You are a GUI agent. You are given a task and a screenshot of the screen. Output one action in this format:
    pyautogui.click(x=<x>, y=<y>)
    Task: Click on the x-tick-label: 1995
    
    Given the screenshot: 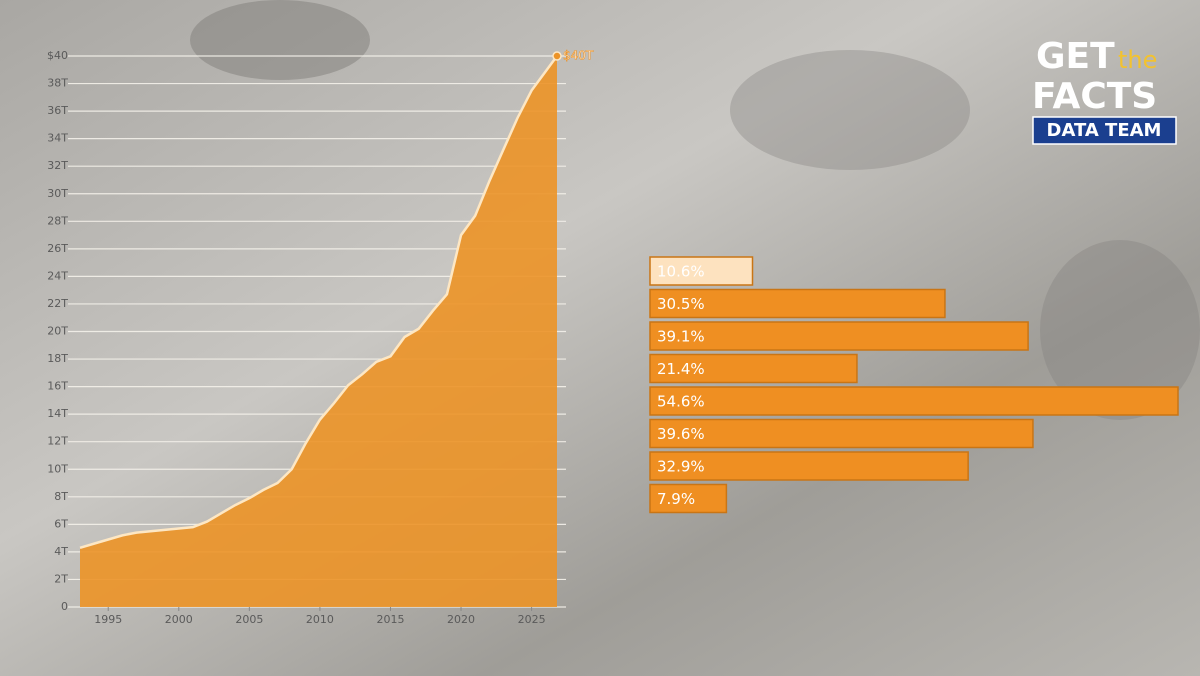 What is the action you would take?
    pyautogui.click(x=108, y=619)
    